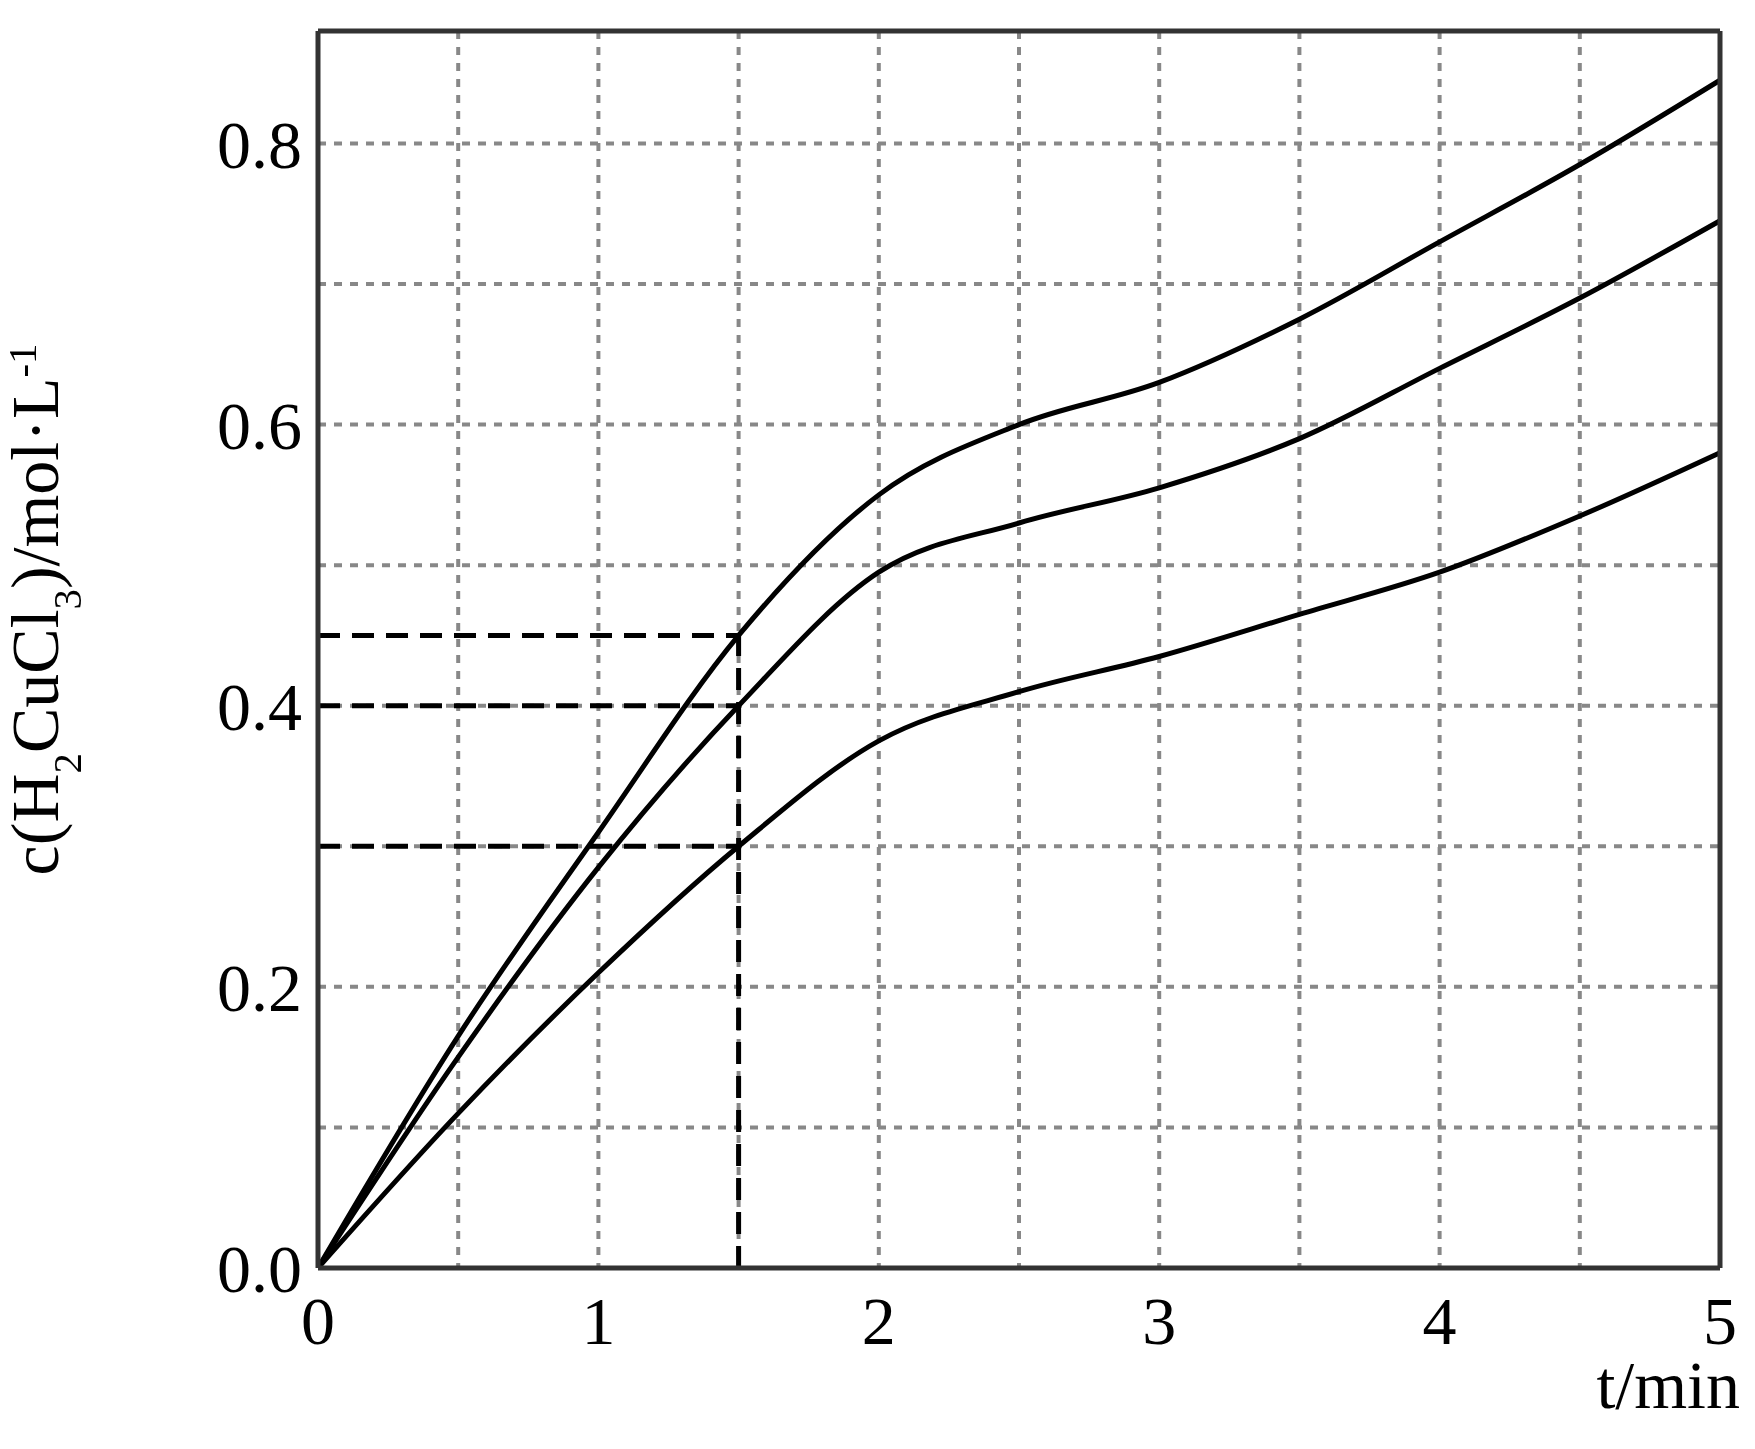  Describe the element at coordinates (259, 1269) in the screenshot. I see `y-tick-label: 0.0` at that location.